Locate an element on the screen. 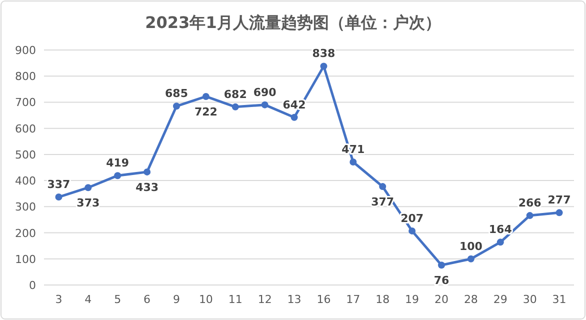 This screenshot has height=320, width=586. data-label: 685 is located at coordinates (176, 93).